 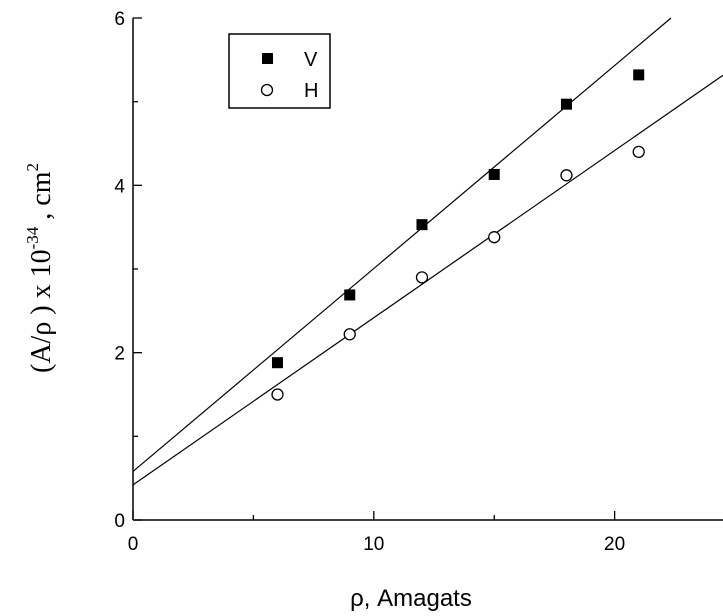 What do you see at coordinates (614, 544) in the screenshot?
I see `x-tick-label: 20` at bounding box center [614, 544].